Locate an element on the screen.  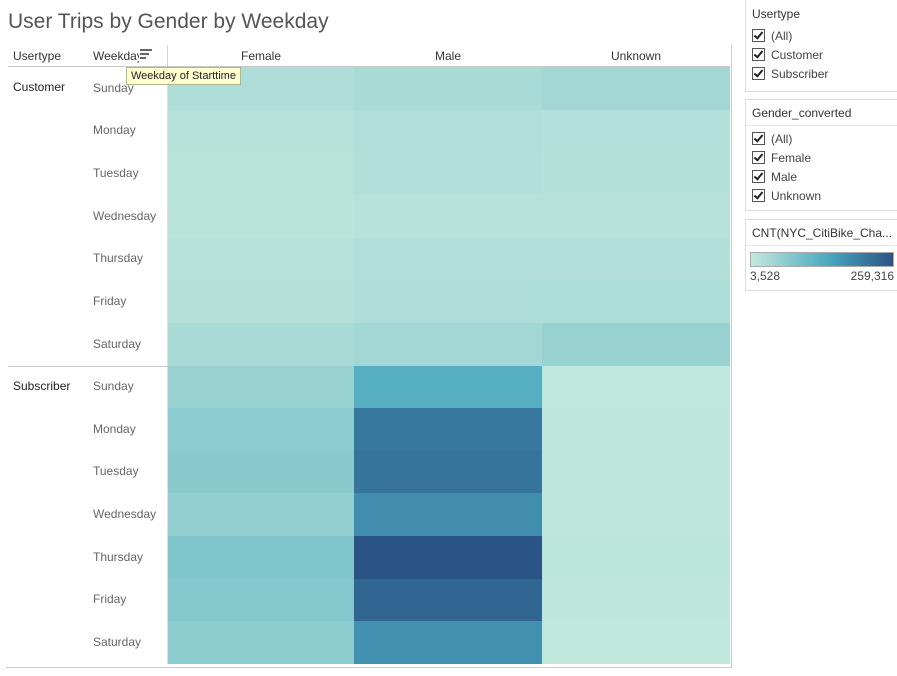
header-divider is located at coordinates (167, 56).